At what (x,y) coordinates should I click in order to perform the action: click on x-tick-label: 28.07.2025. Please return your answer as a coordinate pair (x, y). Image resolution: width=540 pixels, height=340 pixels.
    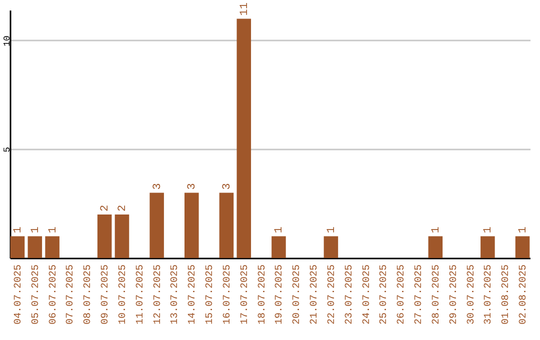
    Looking at the image, I should click on (436, 294).